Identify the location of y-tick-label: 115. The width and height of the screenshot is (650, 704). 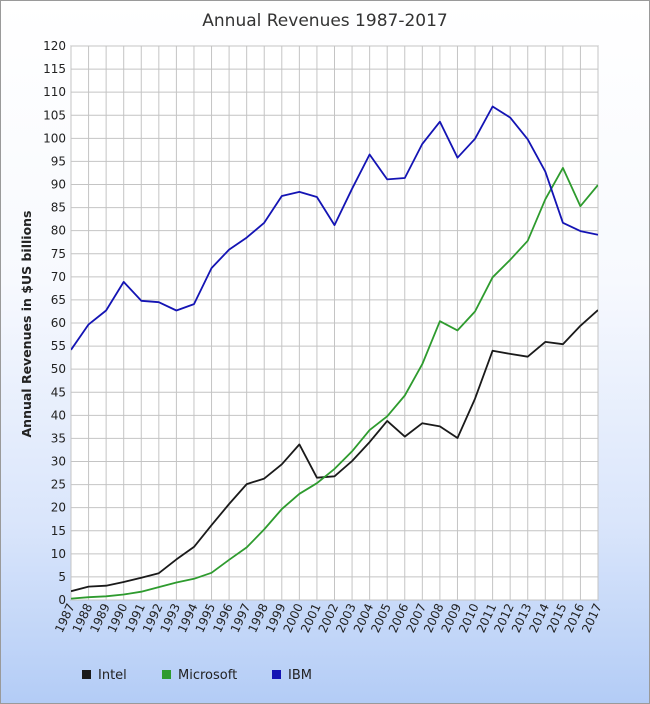
(54, 69).